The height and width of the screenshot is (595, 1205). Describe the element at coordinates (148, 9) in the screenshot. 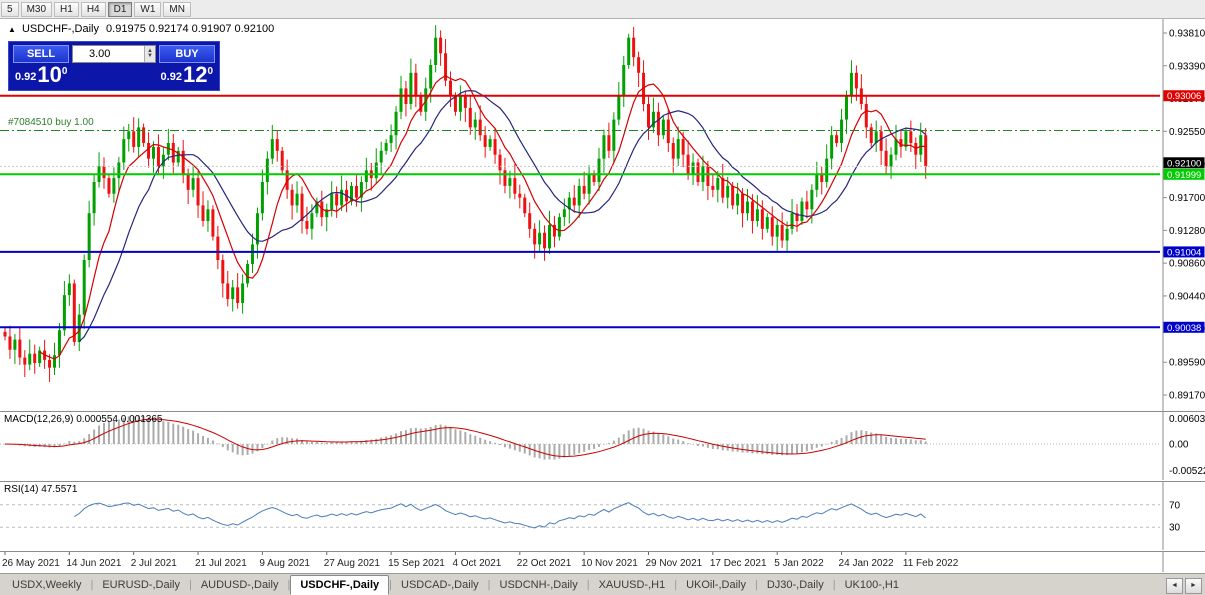

I see `timeframe-button-w1: W1` at that location.